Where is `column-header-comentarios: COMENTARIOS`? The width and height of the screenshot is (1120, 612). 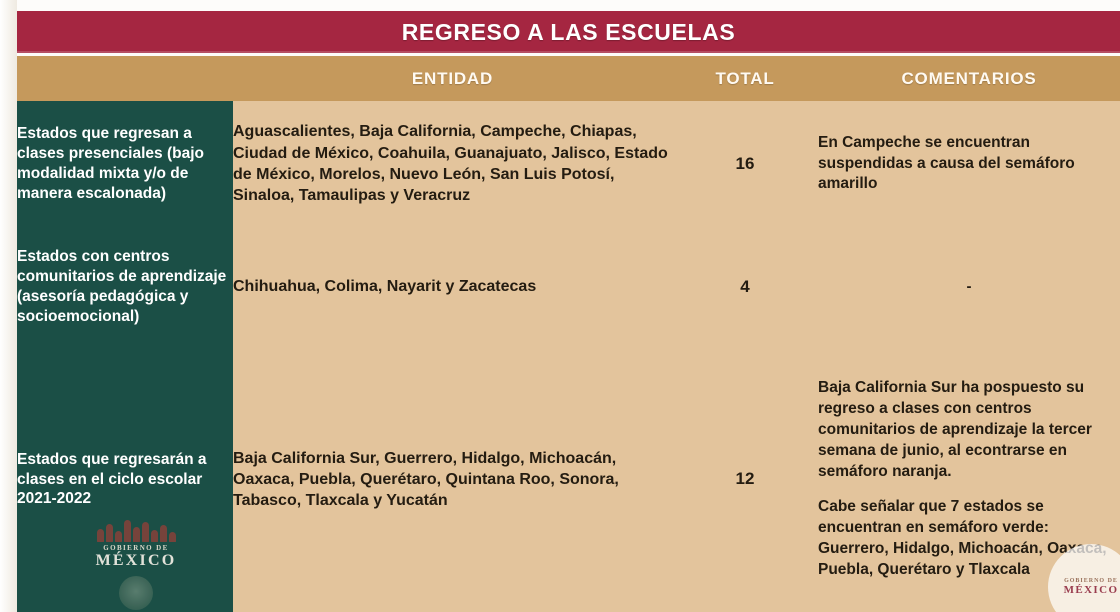
column-header-comentarios: COMENTARIOS is located at coordinates (969, 78).